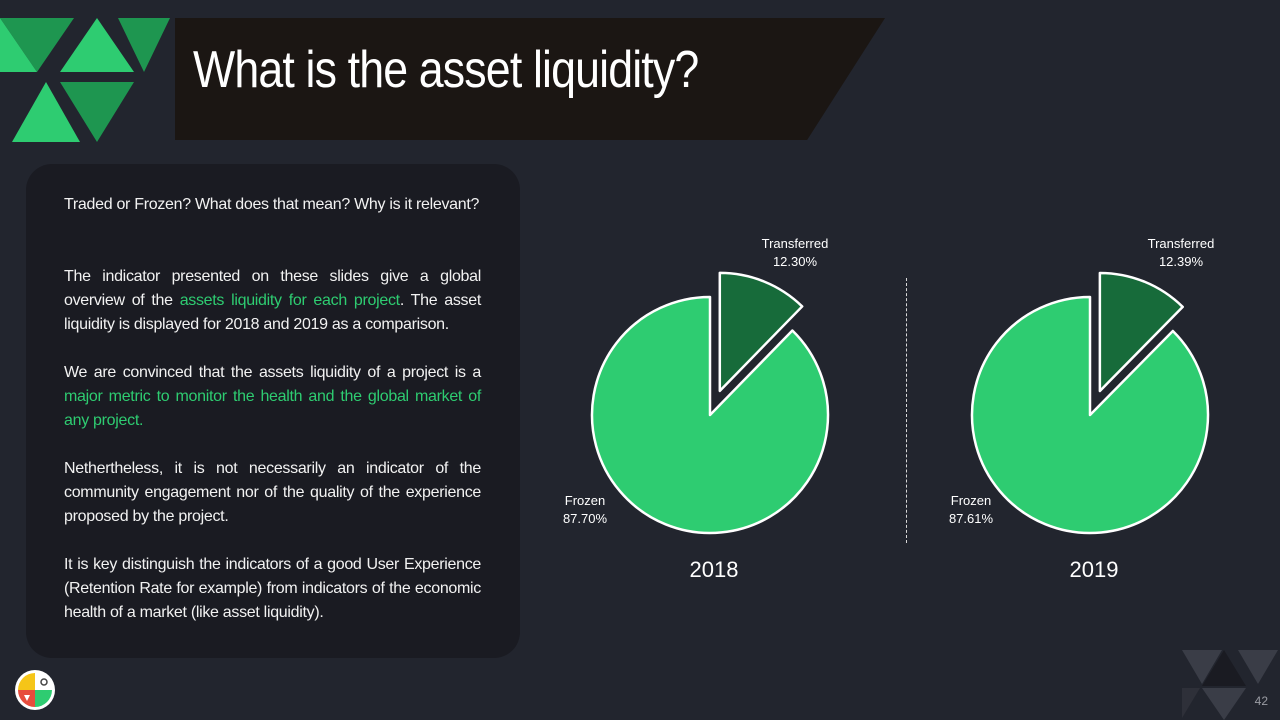 The image size is (1280, 720). Describe the element at coordinates (35, 690) in the screenshot. I see `brand-logo-icon` at that location.